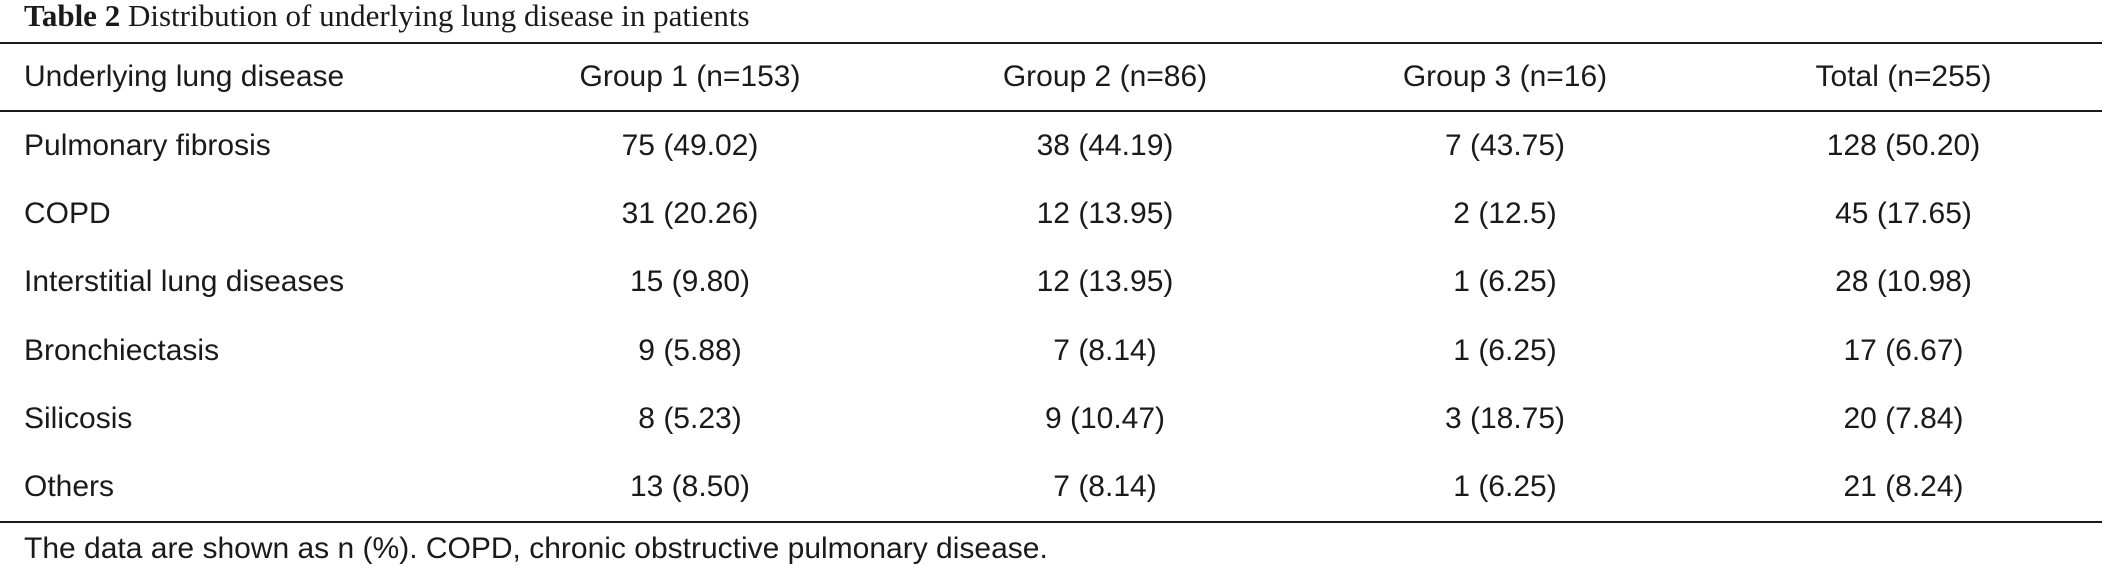  What do you see at coordinates (690, 488) in the screenshot?
I see `cell-group-1: 13 (8.50)` at bounding box center [690, 488].